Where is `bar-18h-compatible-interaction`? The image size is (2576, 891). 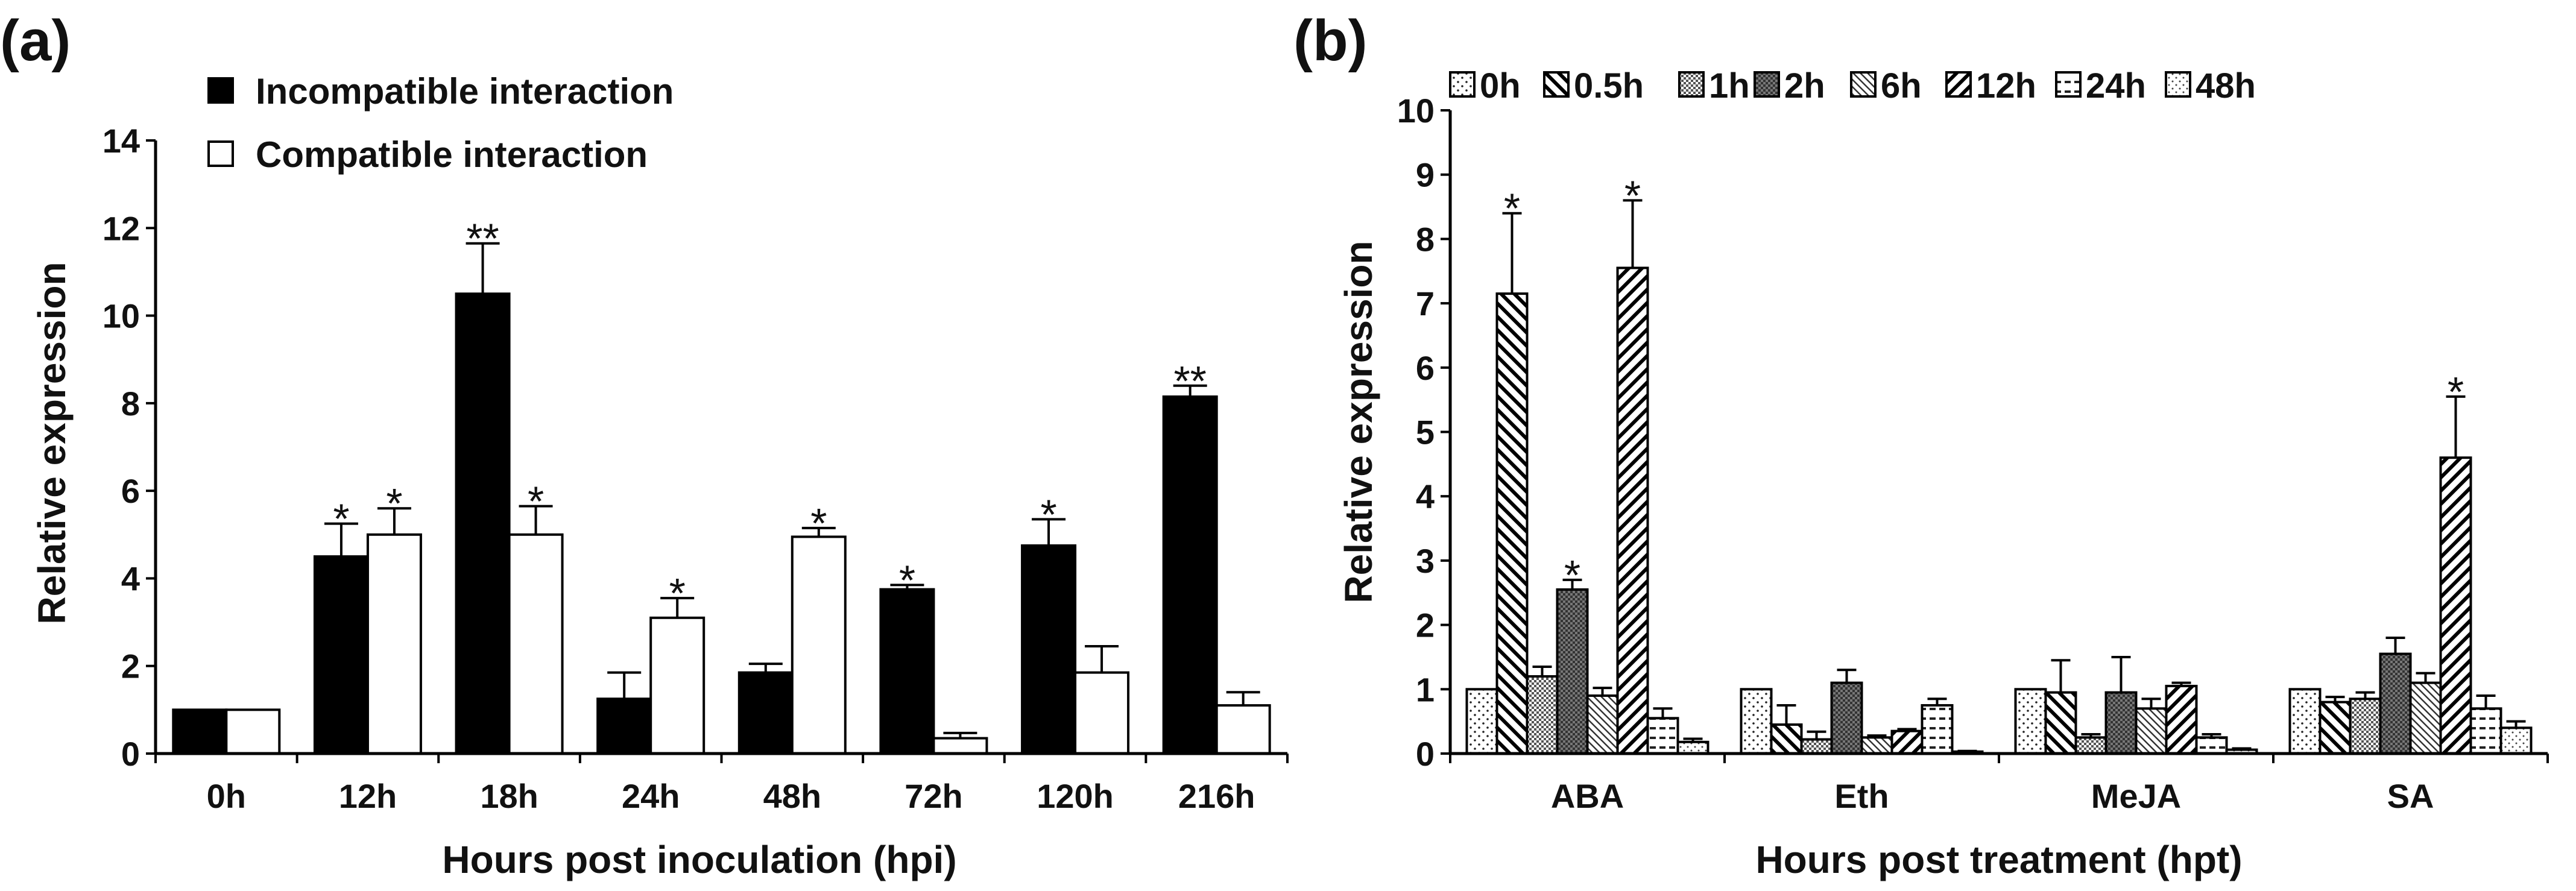
bar-18h-compatible-interaction is located at coordinates (536, 644).